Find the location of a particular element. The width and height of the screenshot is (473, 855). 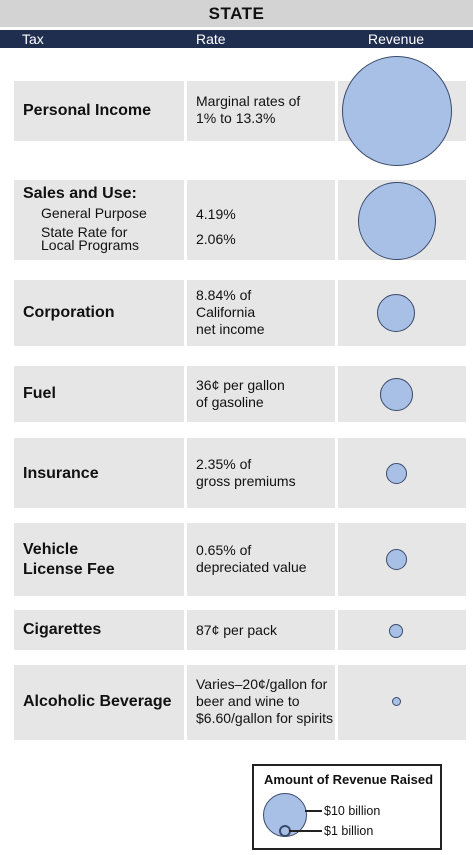

tax-rate: 2.06% is located at coordinates (216, 239).